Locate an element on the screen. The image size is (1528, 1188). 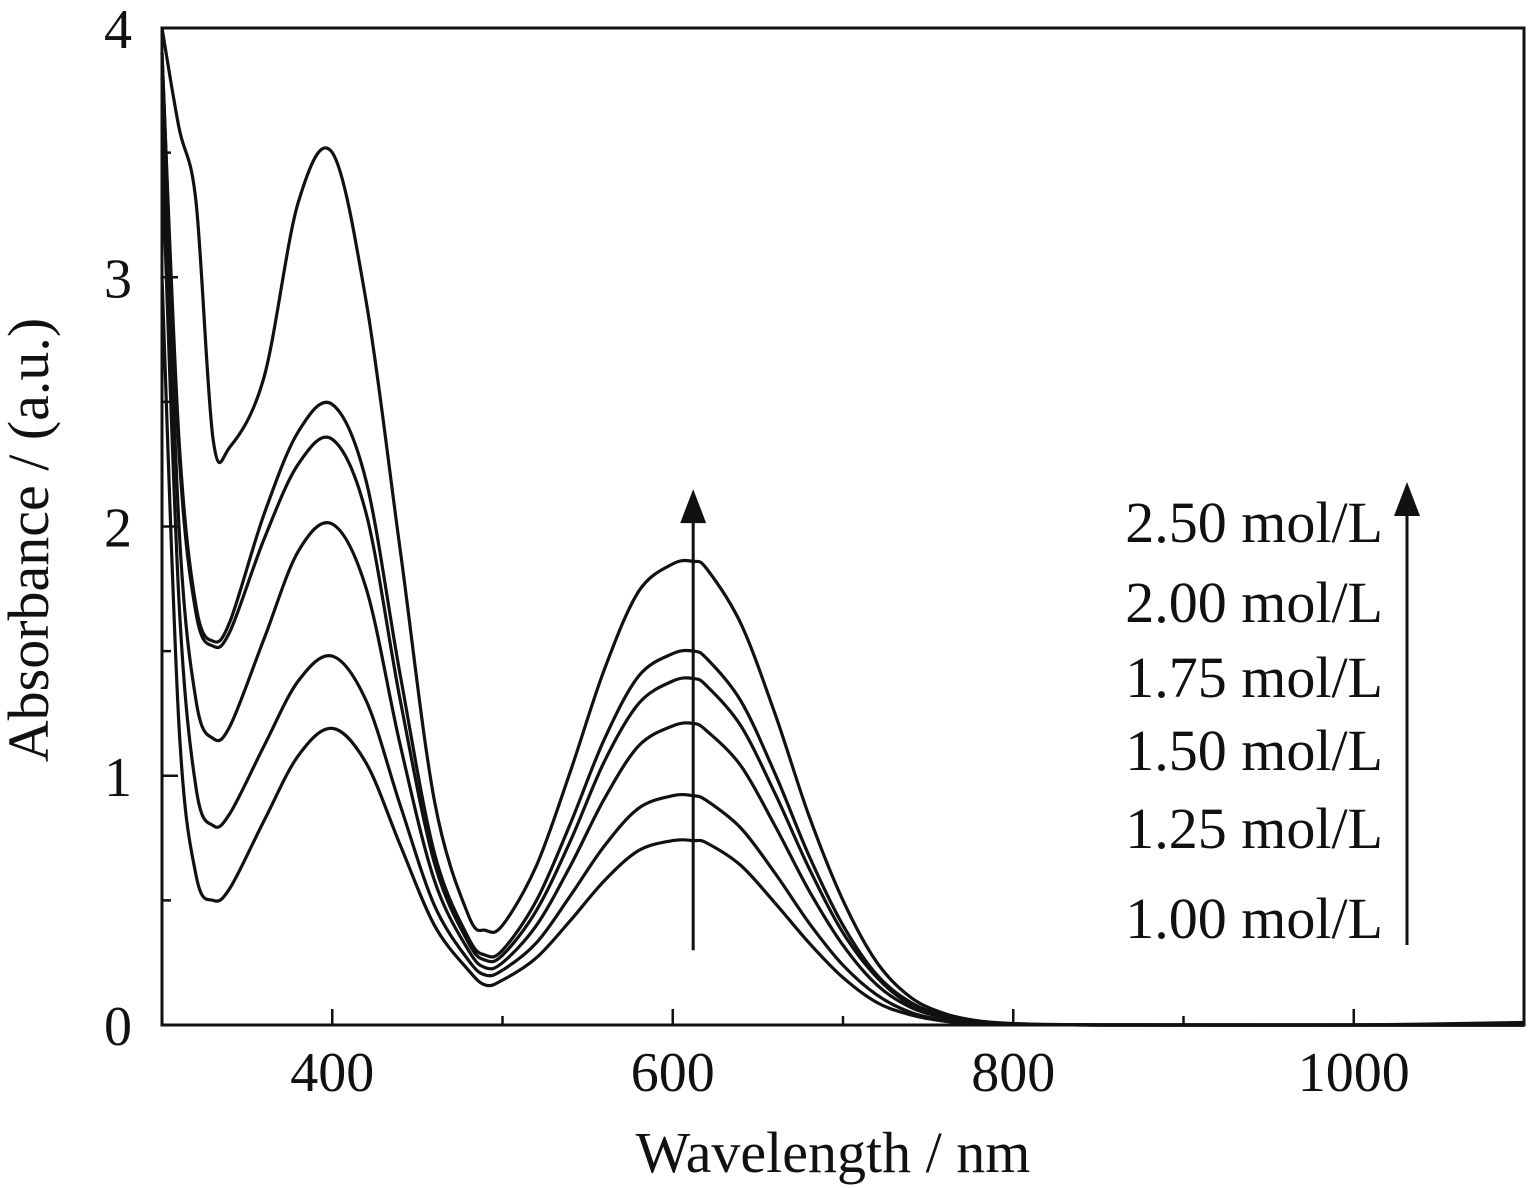
legend-arrow-head is located at coordinates (1407, 499).